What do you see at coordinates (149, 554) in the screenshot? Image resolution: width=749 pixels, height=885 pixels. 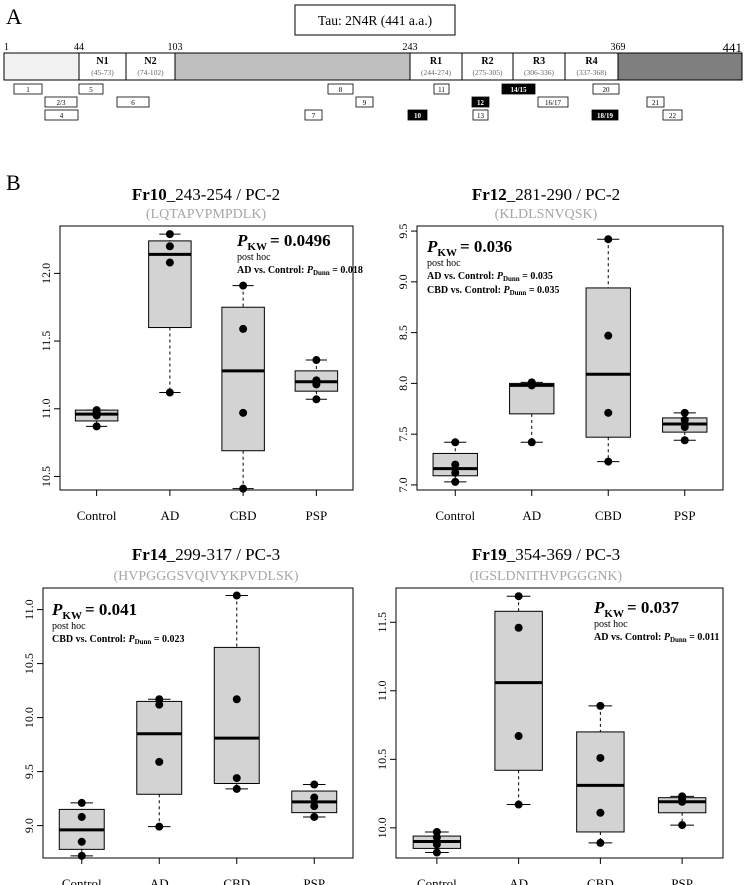 I see `chart-title-fragment: Fr14` at bounding box center [149, 554].